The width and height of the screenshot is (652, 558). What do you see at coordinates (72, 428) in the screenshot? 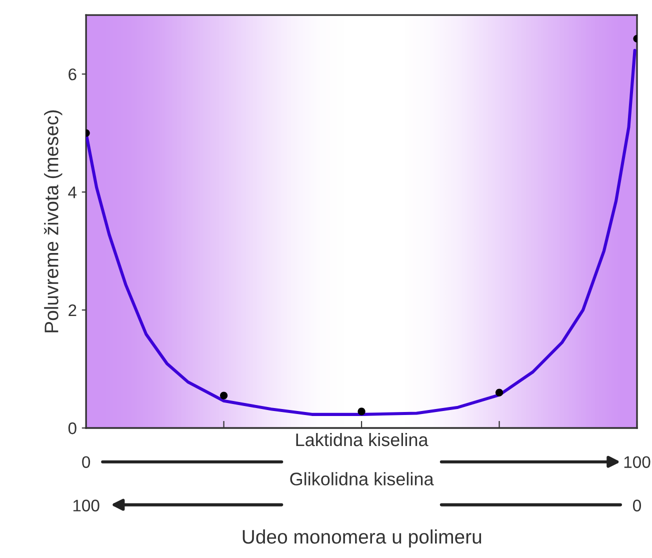
I see `y-tick-label: 0` at bounding box center [72, 428].